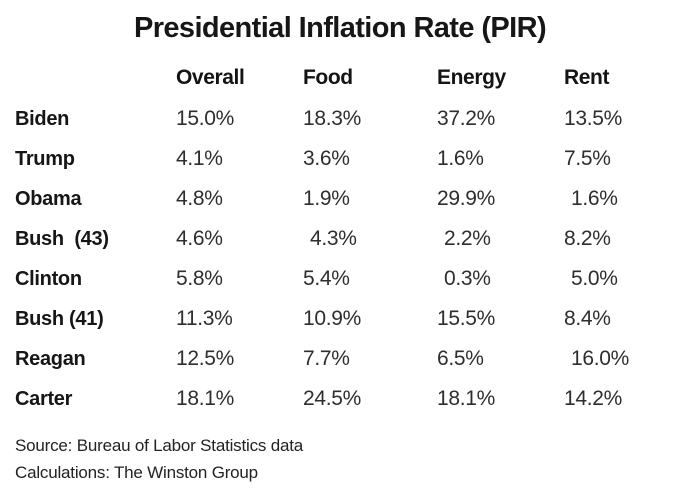  What do you see at coordinates (44, 398) in the screenshot?
I see `row-label: Carter` at bounding box center [44, 398].